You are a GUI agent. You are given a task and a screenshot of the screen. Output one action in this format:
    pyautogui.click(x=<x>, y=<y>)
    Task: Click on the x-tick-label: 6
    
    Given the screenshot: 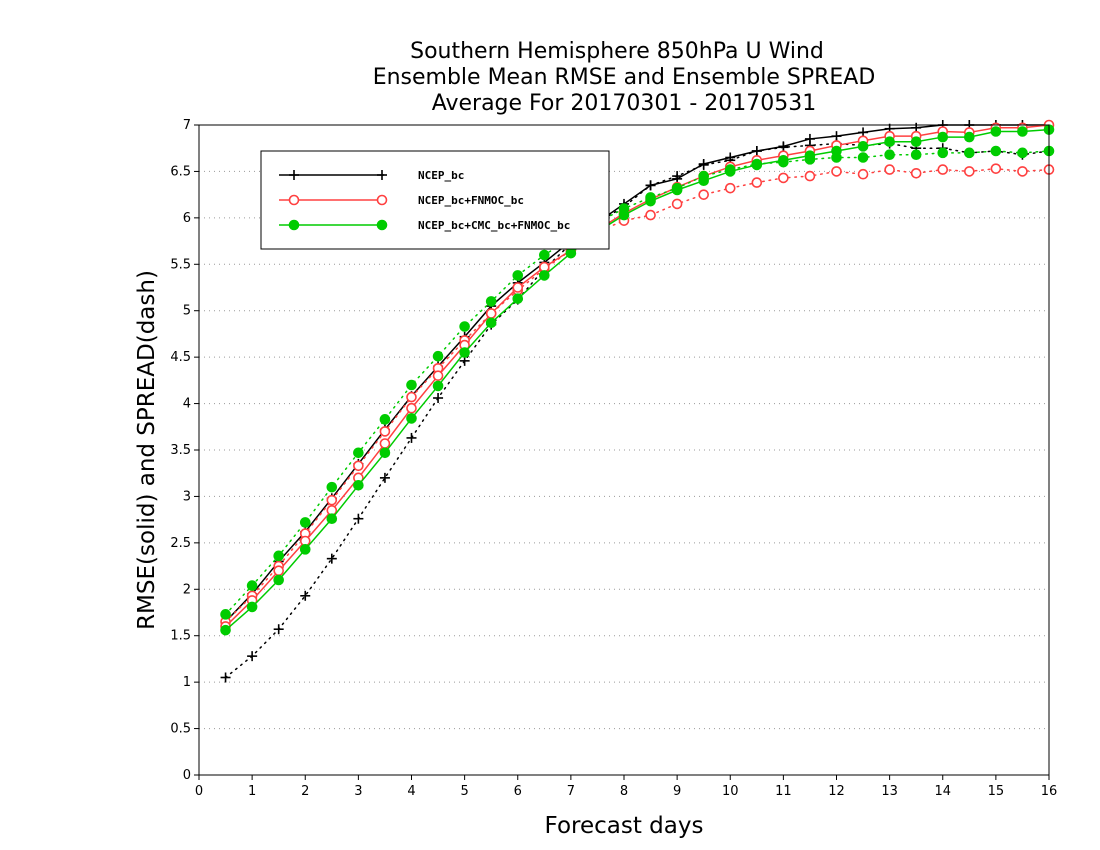 What is the action you would take?
    pyautogui.click(x=518, y=791)
    